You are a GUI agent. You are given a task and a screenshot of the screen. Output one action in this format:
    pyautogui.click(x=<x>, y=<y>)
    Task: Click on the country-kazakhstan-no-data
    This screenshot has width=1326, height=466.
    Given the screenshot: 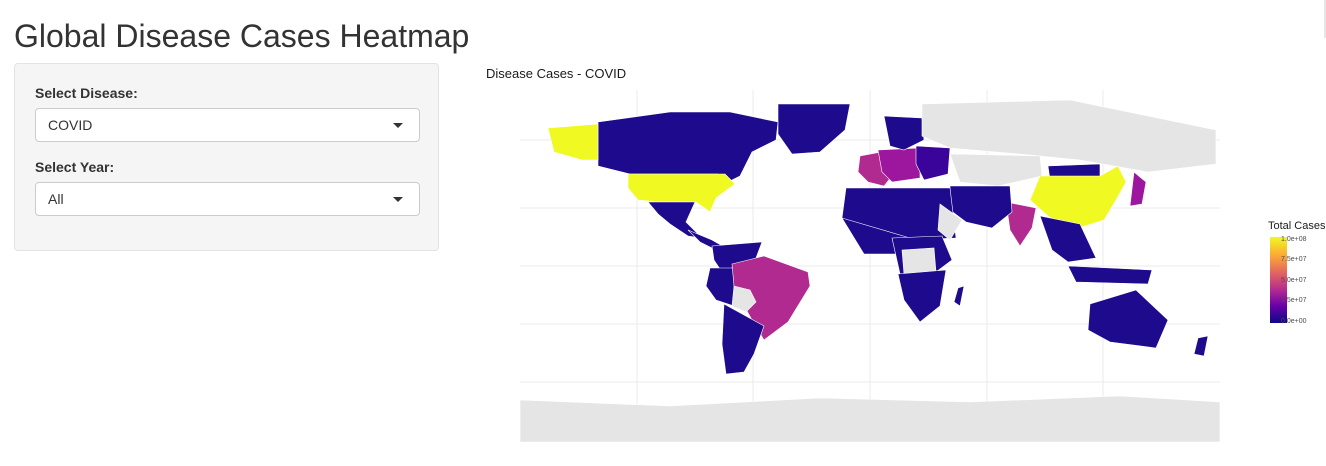 What is the action you would take?
    pyautogui.click(x=996, y=170)
    